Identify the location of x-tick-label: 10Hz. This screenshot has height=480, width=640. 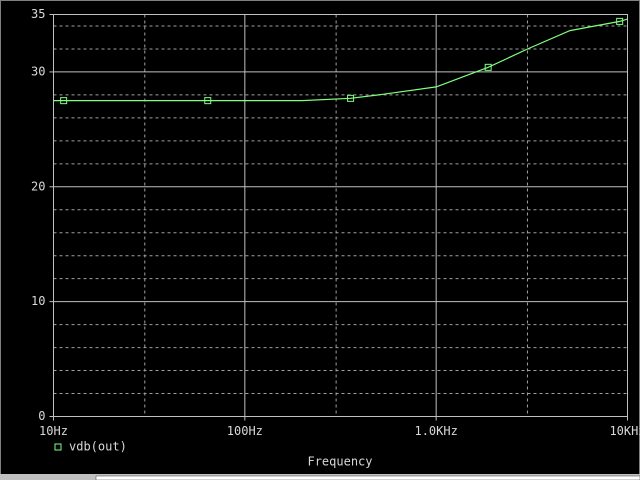
(53, 431).